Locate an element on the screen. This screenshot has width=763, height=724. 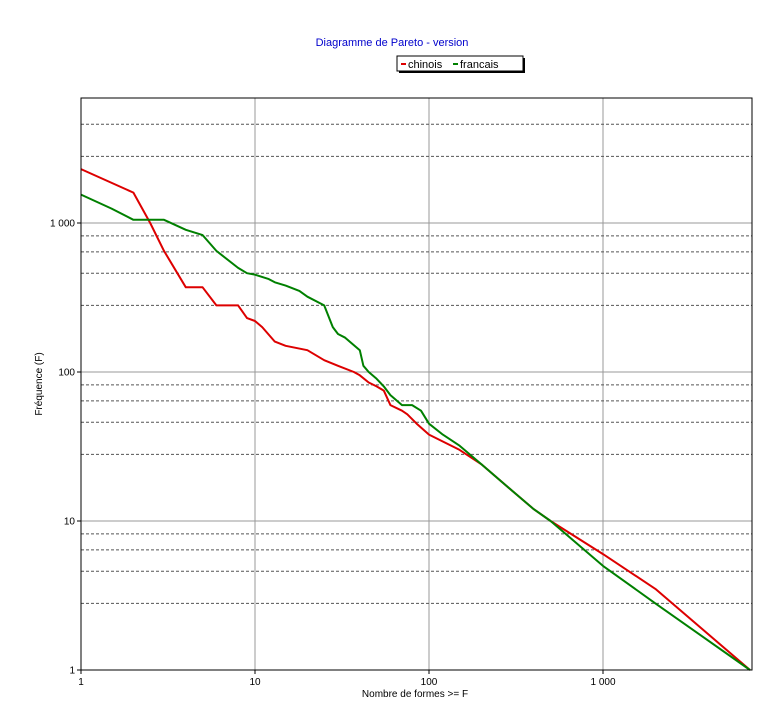
legend: chinois francais is located at coordinates (460, 64).